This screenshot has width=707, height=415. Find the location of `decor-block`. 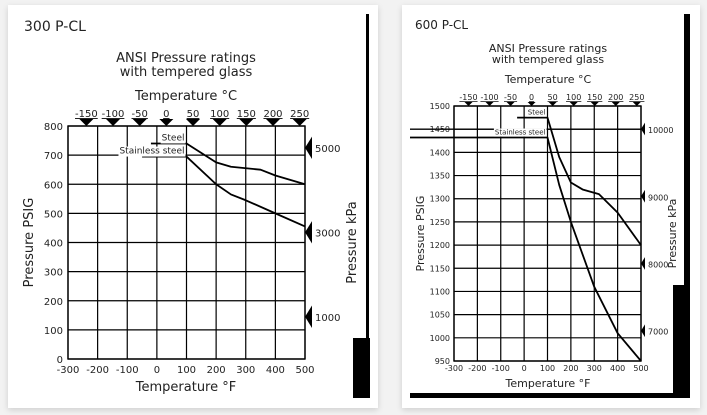

decor-block is located at coordinates (361, 368).